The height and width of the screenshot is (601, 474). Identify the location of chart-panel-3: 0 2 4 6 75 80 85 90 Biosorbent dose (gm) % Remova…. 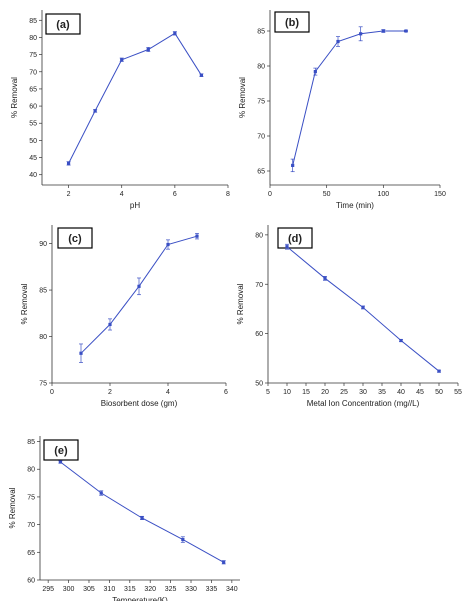
(124, 316).